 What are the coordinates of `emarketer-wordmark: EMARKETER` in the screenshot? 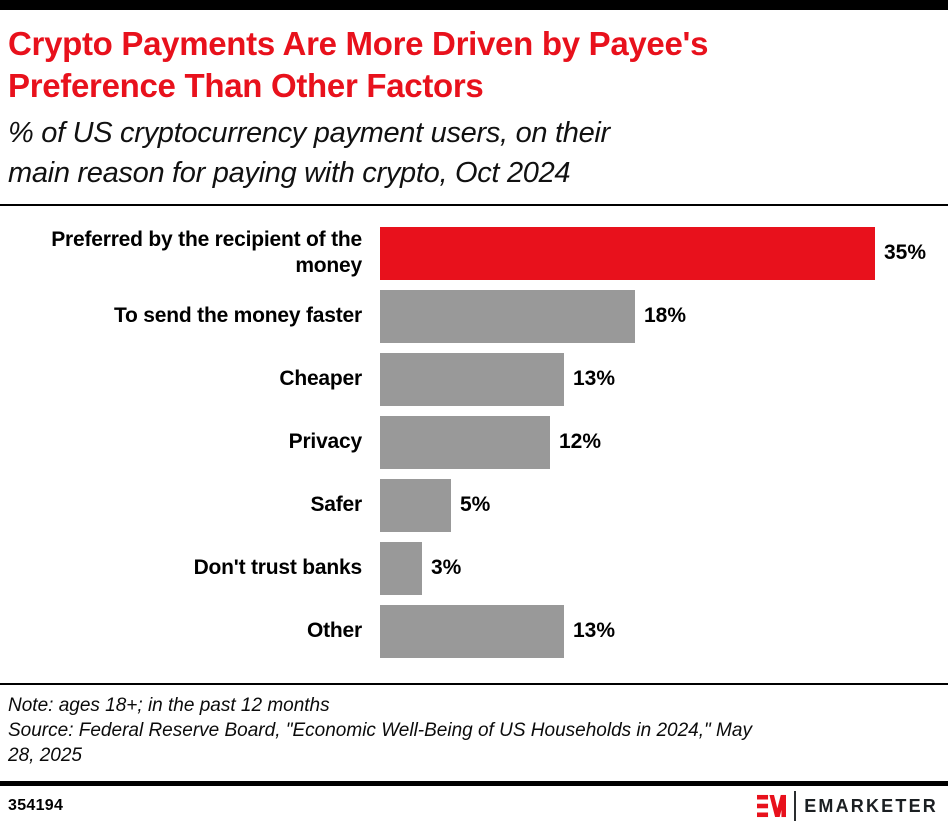 It's located at (871, 805).